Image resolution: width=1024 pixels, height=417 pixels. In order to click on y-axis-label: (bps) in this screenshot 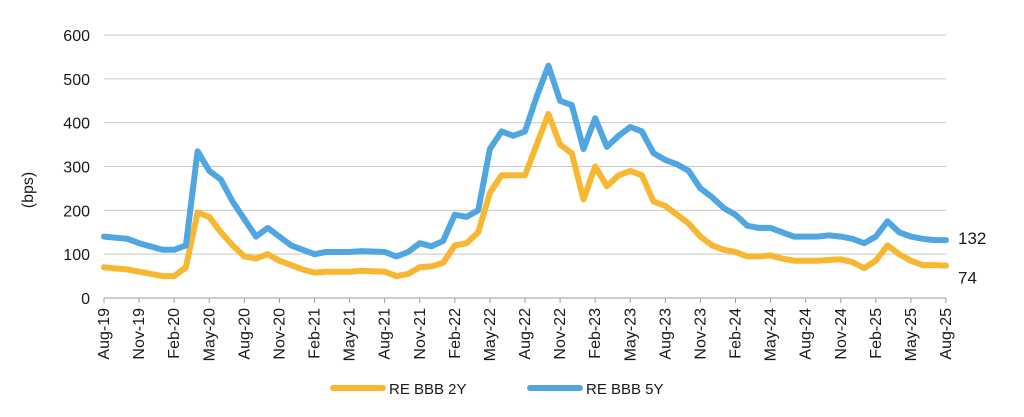, I will do `click(28, 190)`.